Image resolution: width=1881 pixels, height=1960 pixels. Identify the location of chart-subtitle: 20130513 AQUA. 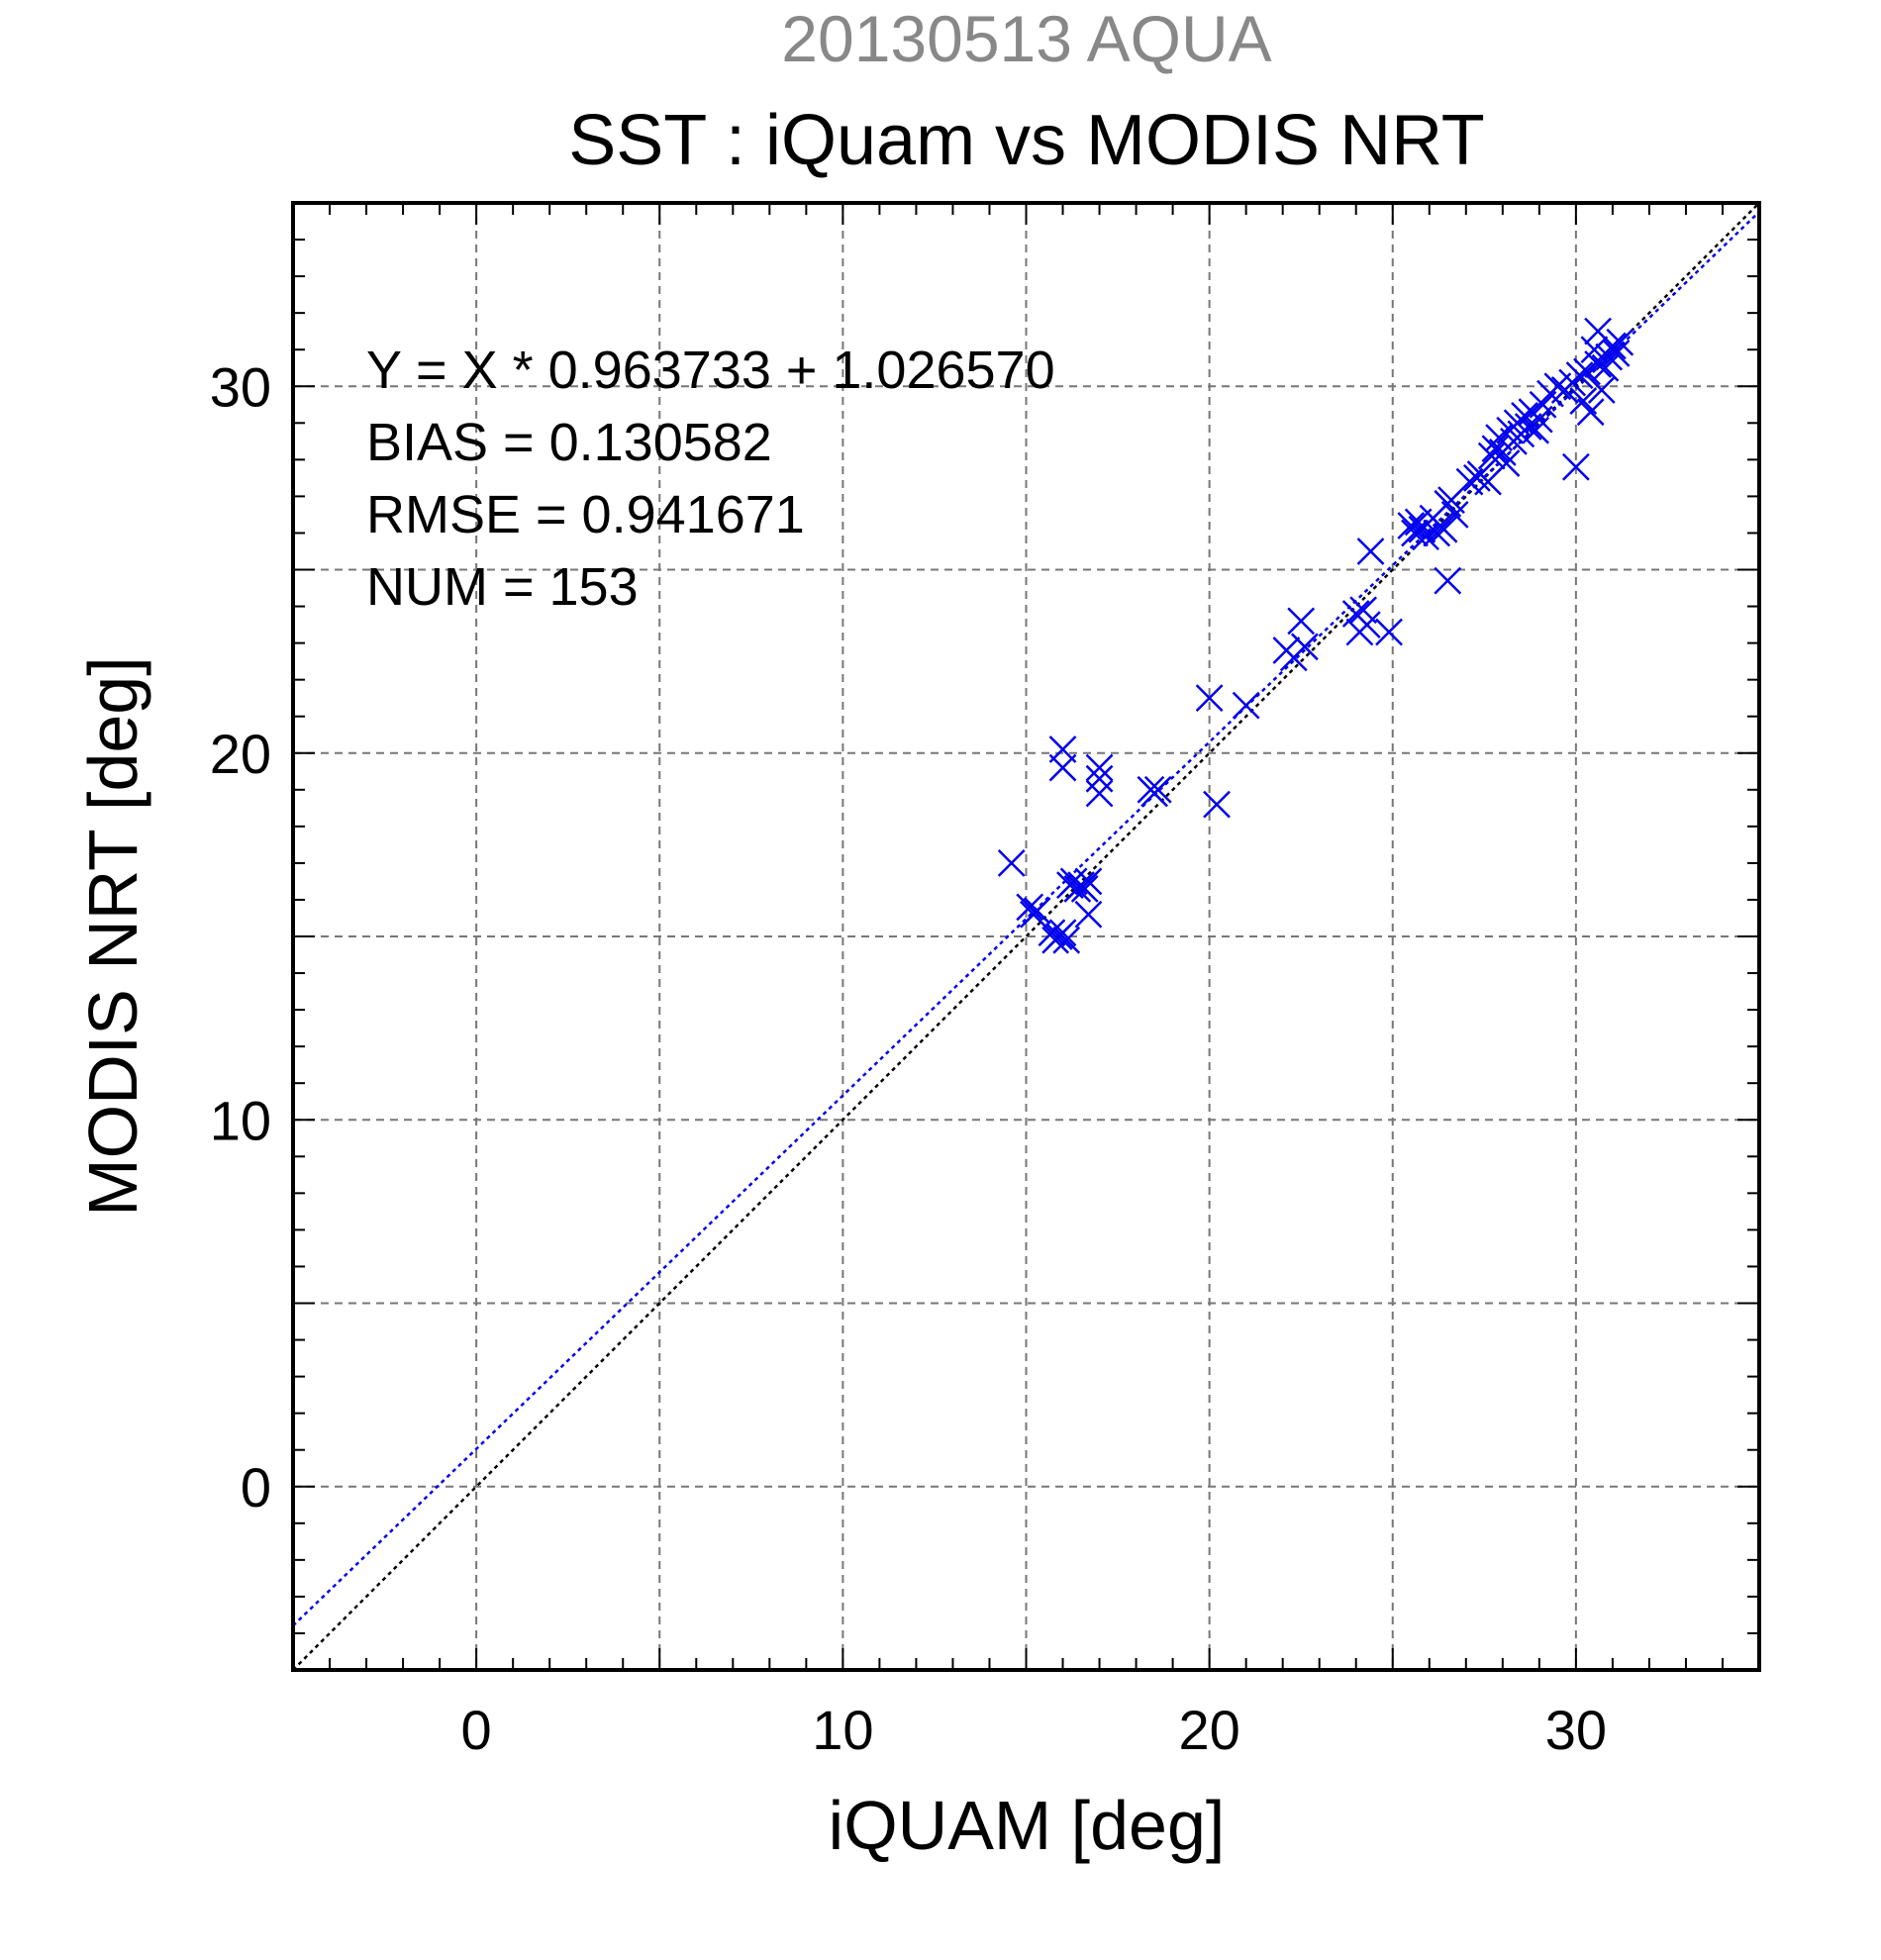
(1026, 38).